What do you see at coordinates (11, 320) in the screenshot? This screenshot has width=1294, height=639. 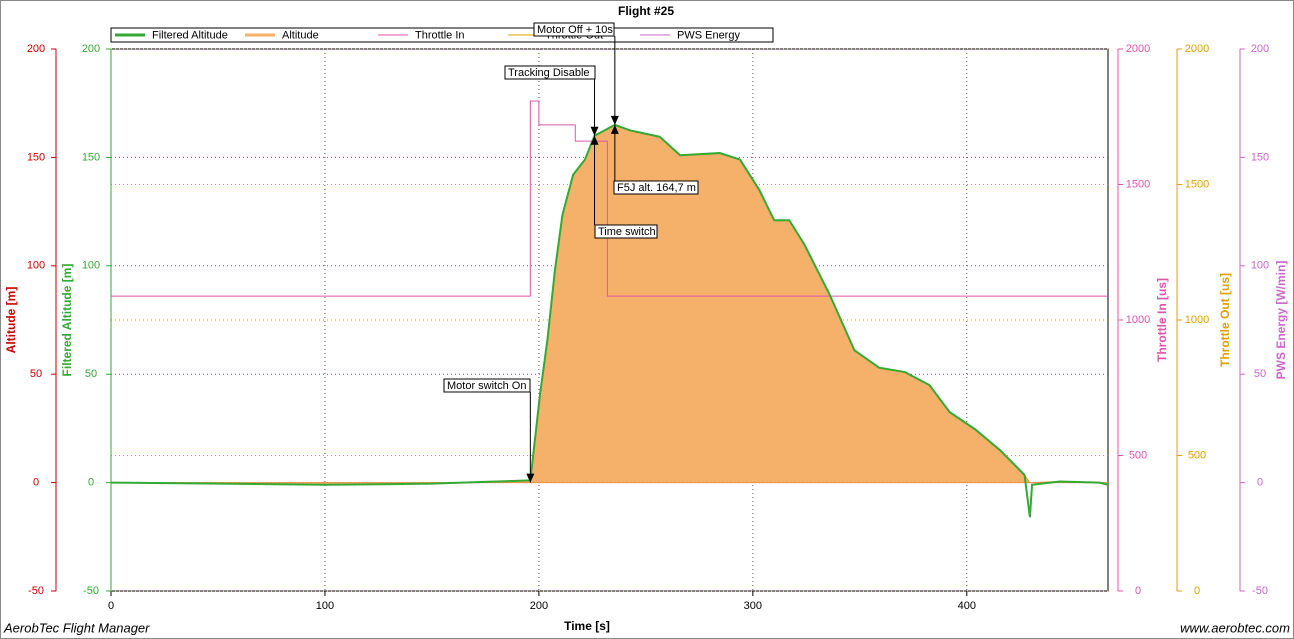 I see `y-axis-label: Altitude [m]` at bounding box center [11, 320].